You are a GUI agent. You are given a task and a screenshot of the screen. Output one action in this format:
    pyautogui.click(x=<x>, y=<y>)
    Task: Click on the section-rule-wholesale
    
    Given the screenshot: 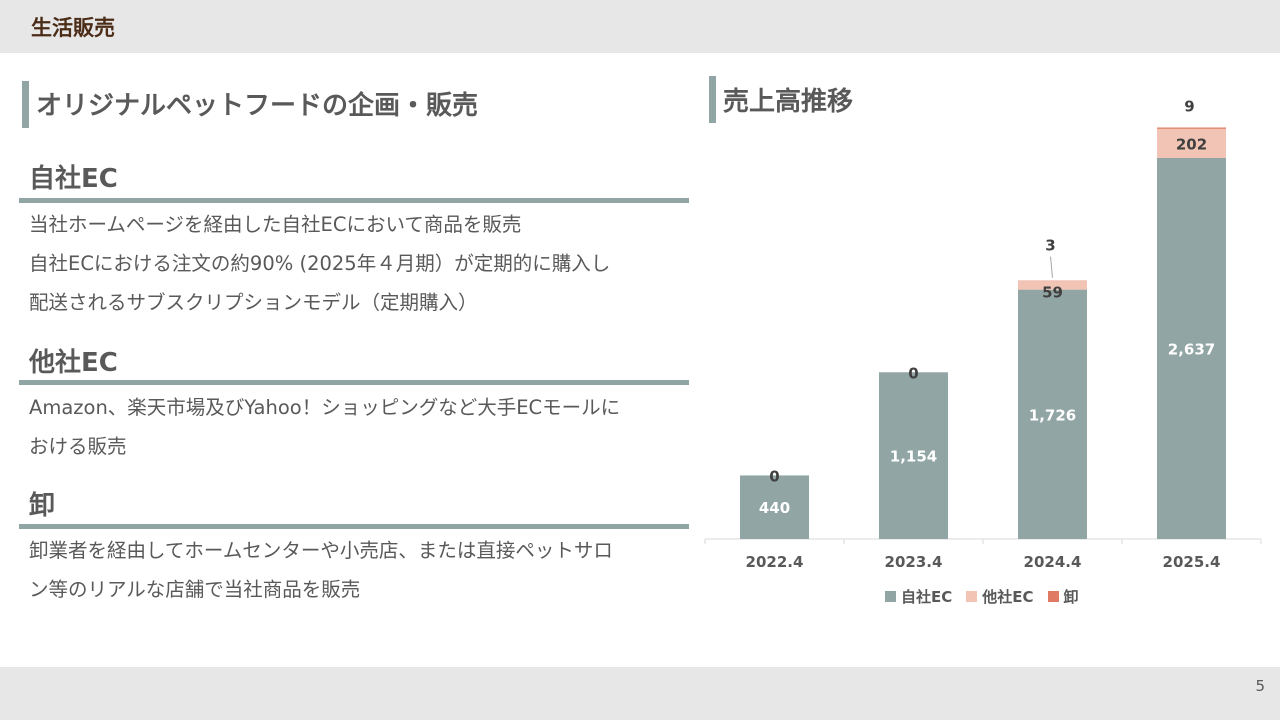 What is the action you would take?
    pyautogui.click(x=354, y=526)
    